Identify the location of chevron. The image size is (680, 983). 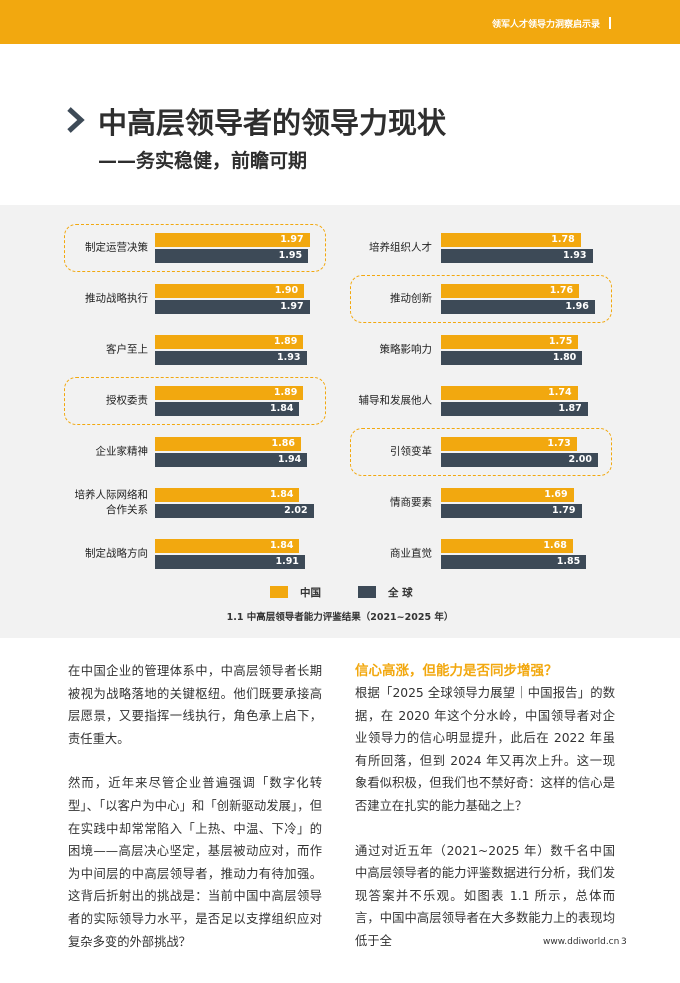
(76, 120).